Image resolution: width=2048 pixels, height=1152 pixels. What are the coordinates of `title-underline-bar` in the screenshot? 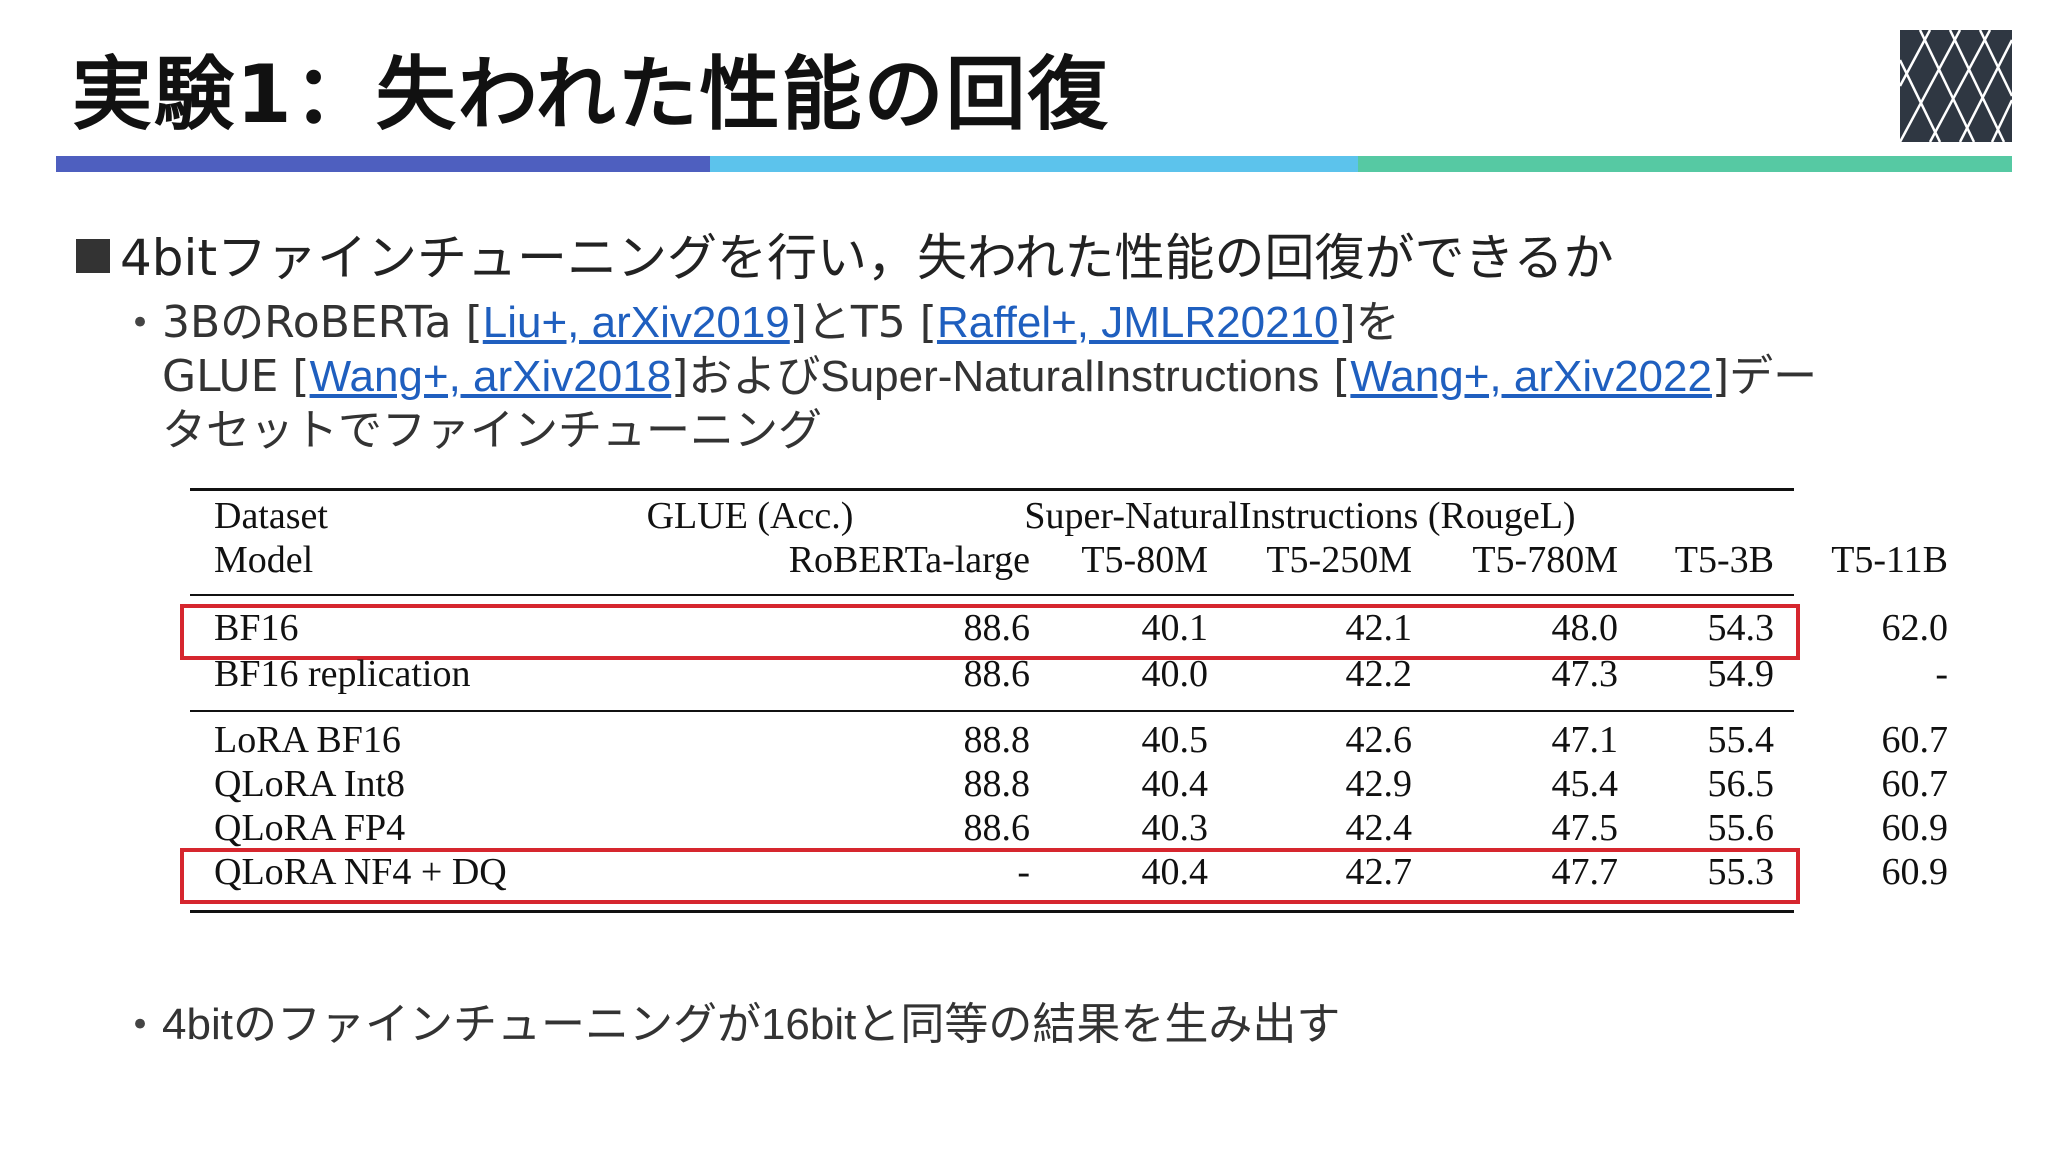 It's located at (1034, 164).